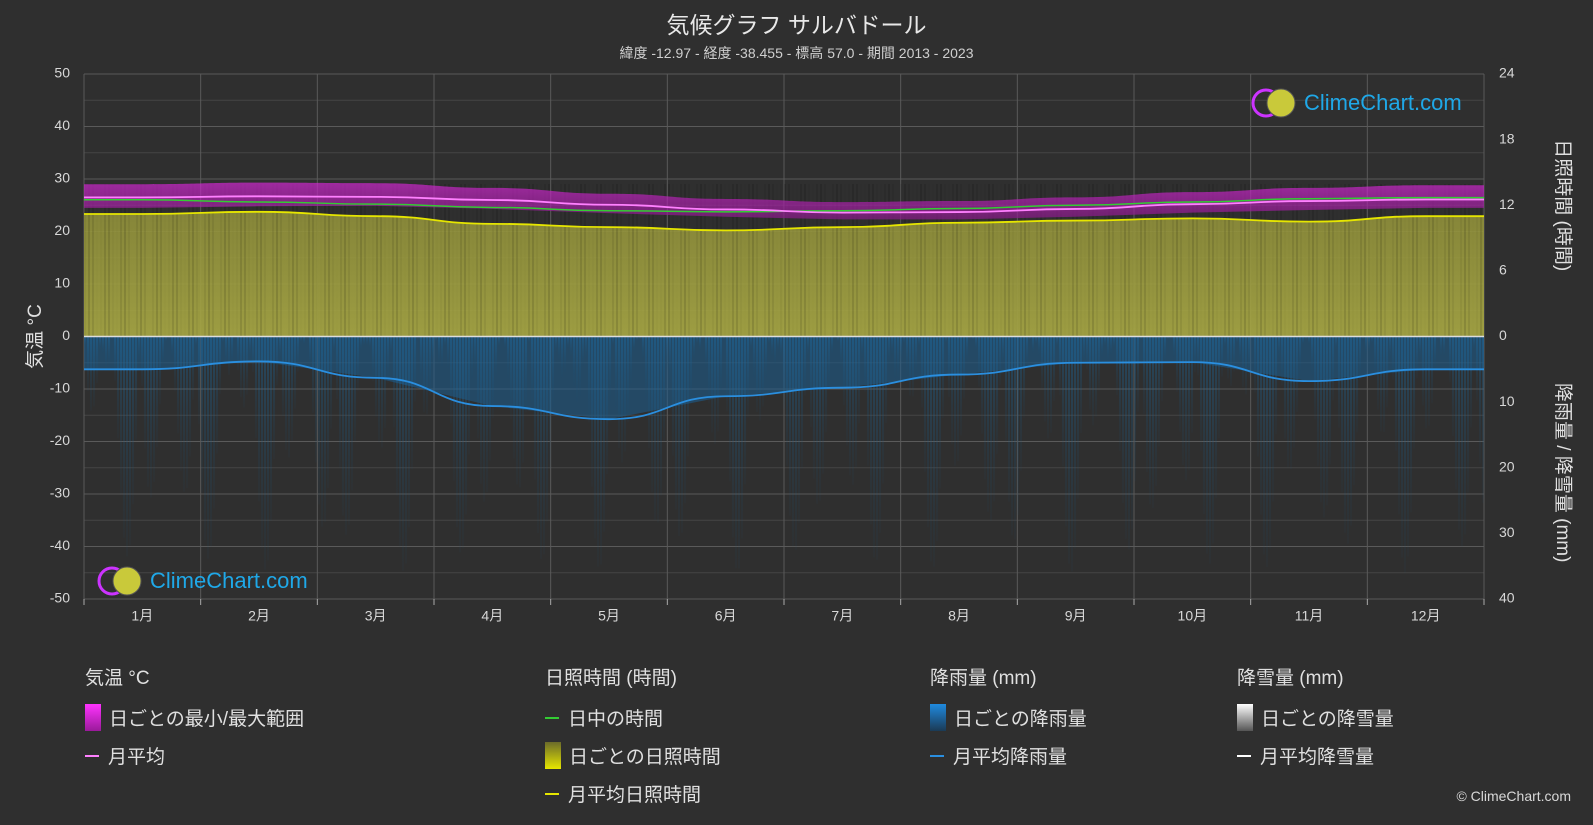  I want to click on y-tick-left: 0, so click(66, 335).